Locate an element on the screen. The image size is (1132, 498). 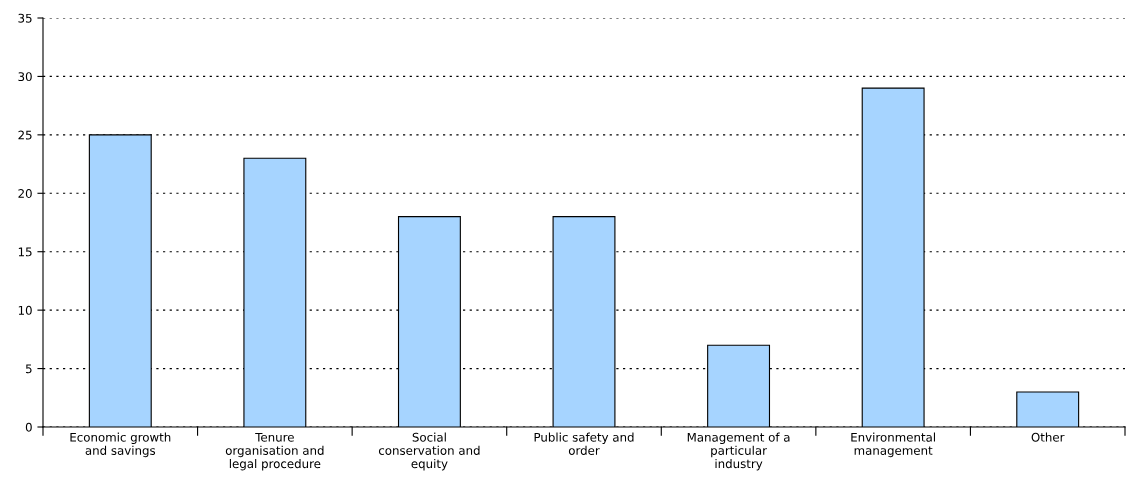
y-tick-label: 35 is located at coordinates (25, 18).